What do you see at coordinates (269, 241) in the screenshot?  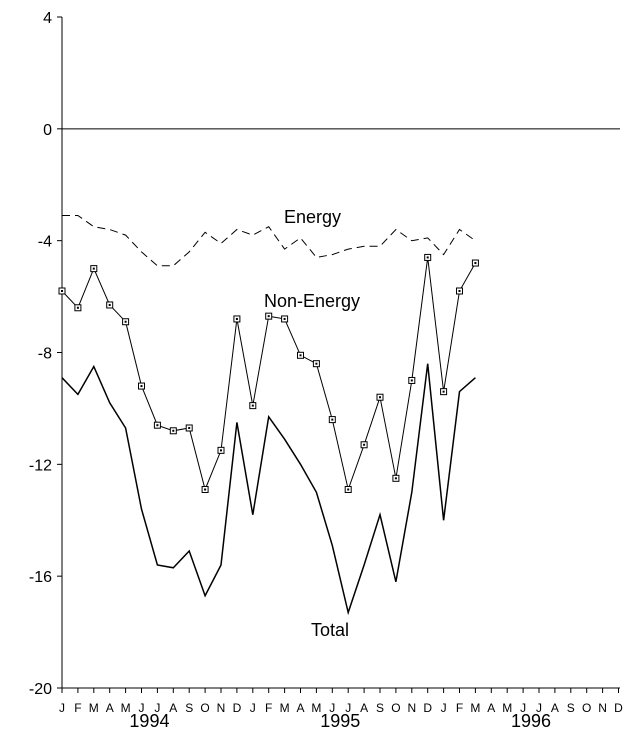 I see `series-line-energy` at bounding box center [269, 241].